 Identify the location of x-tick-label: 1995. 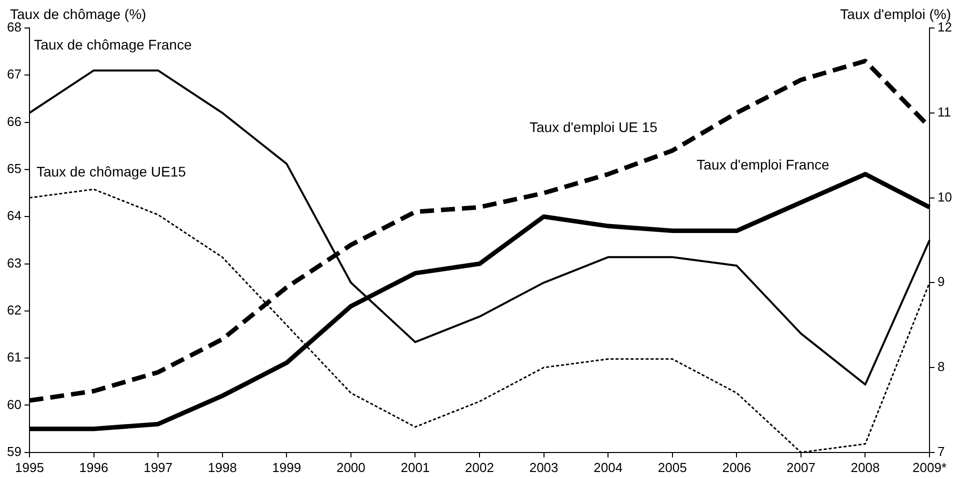
(29, 467).